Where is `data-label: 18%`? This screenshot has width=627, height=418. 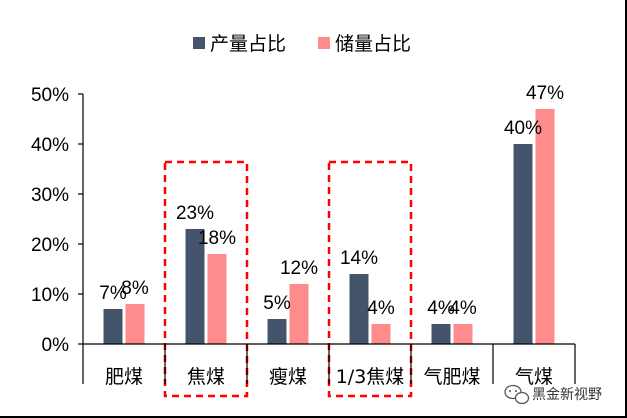
data-label: 18% is located at coordinates (217, 238).